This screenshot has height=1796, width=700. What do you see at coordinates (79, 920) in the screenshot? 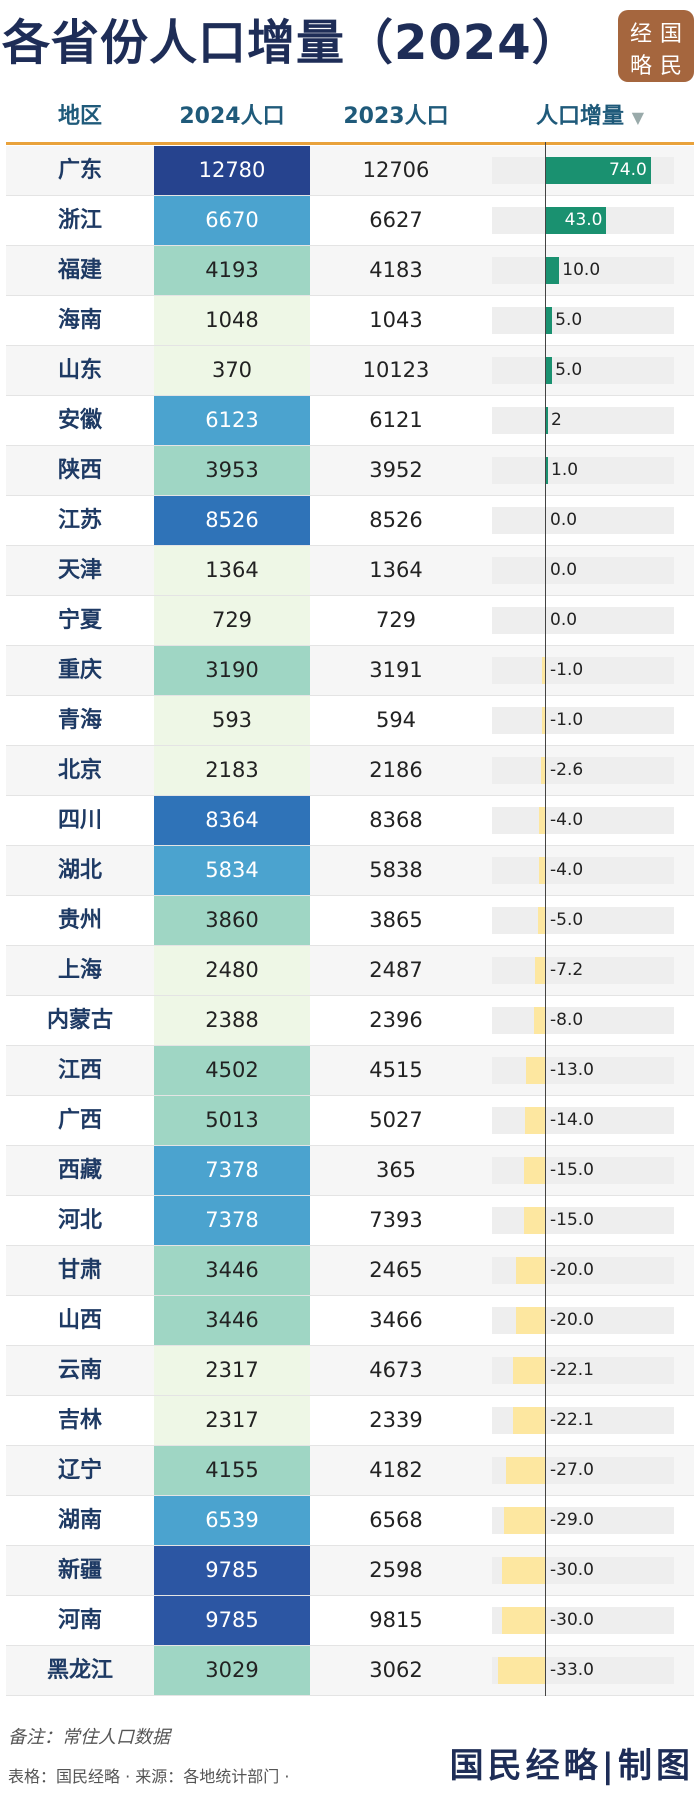
I see `cell-region: 贵州` at bounding box center [79, 920].